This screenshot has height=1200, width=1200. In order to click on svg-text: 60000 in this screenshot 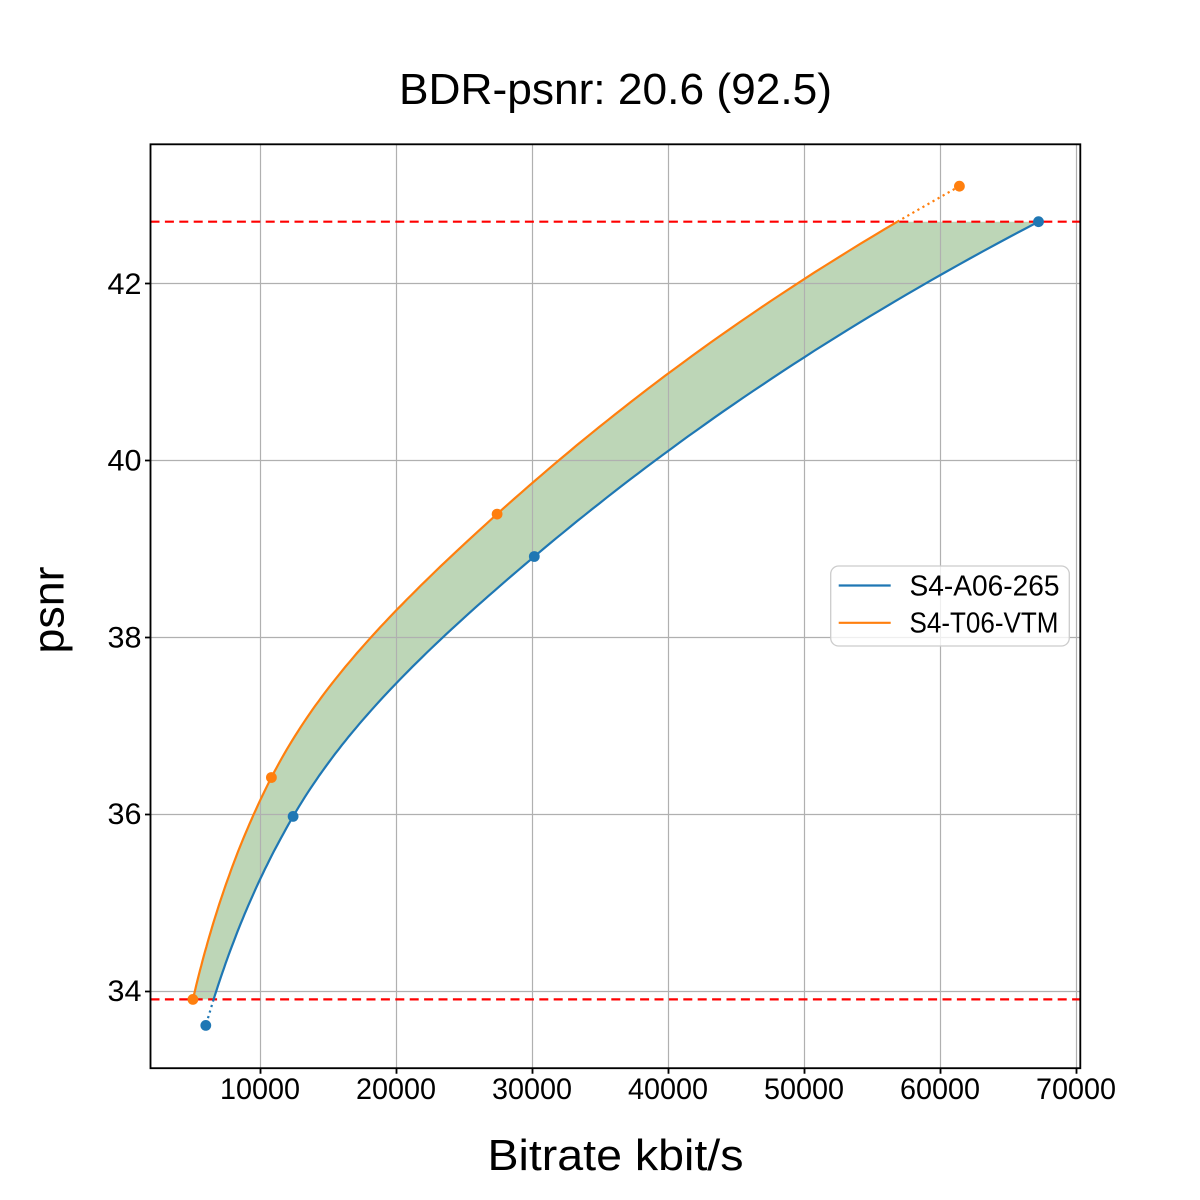, I will do `click(940, 1089)`.